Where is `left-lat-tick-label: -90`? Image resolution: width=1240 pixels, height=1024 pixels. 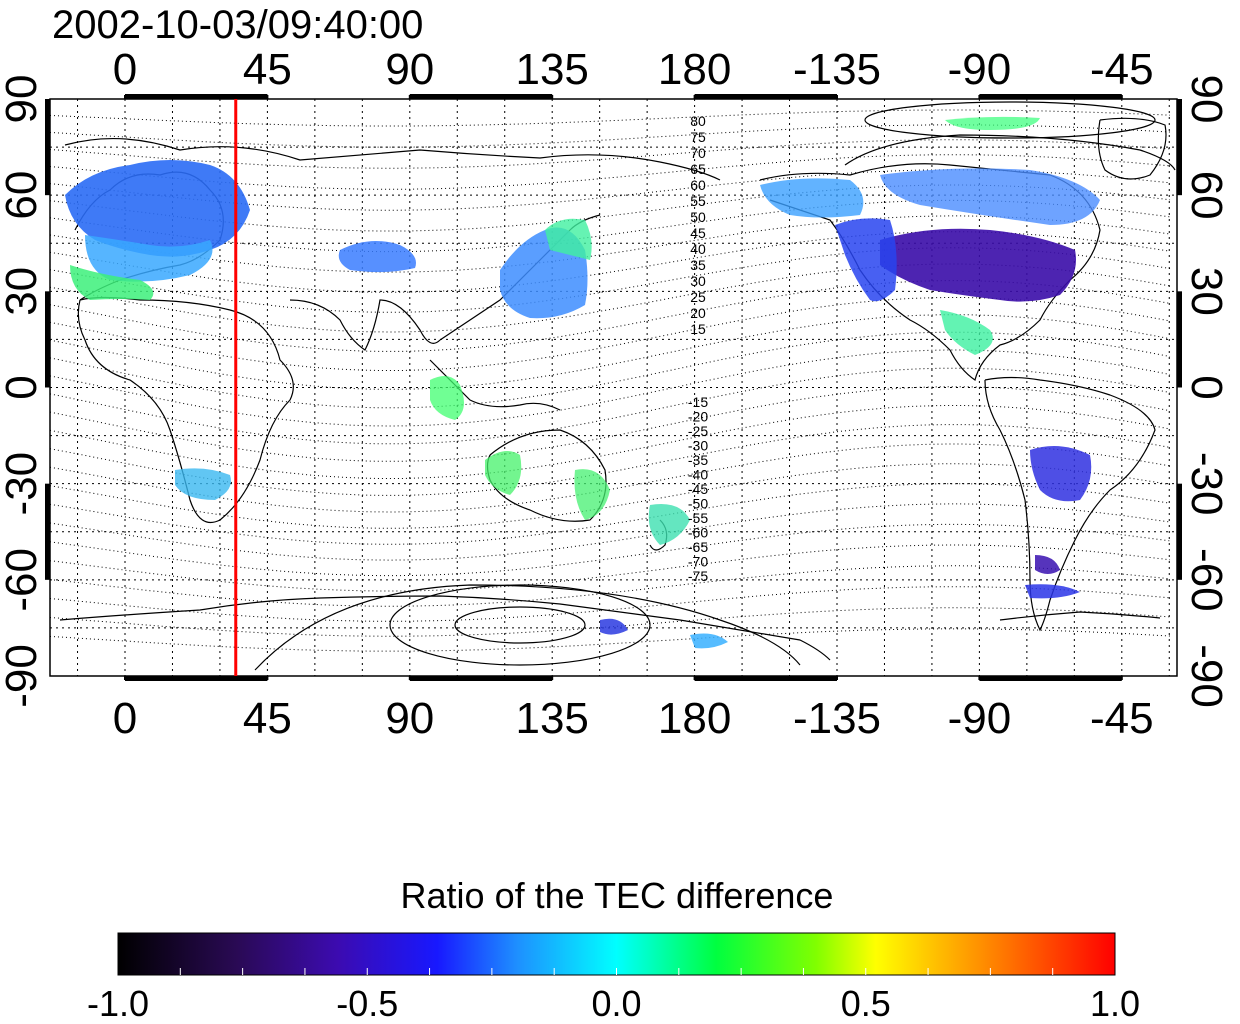
left-lat-tick-label: -90 is located at coordinates (23, 676).